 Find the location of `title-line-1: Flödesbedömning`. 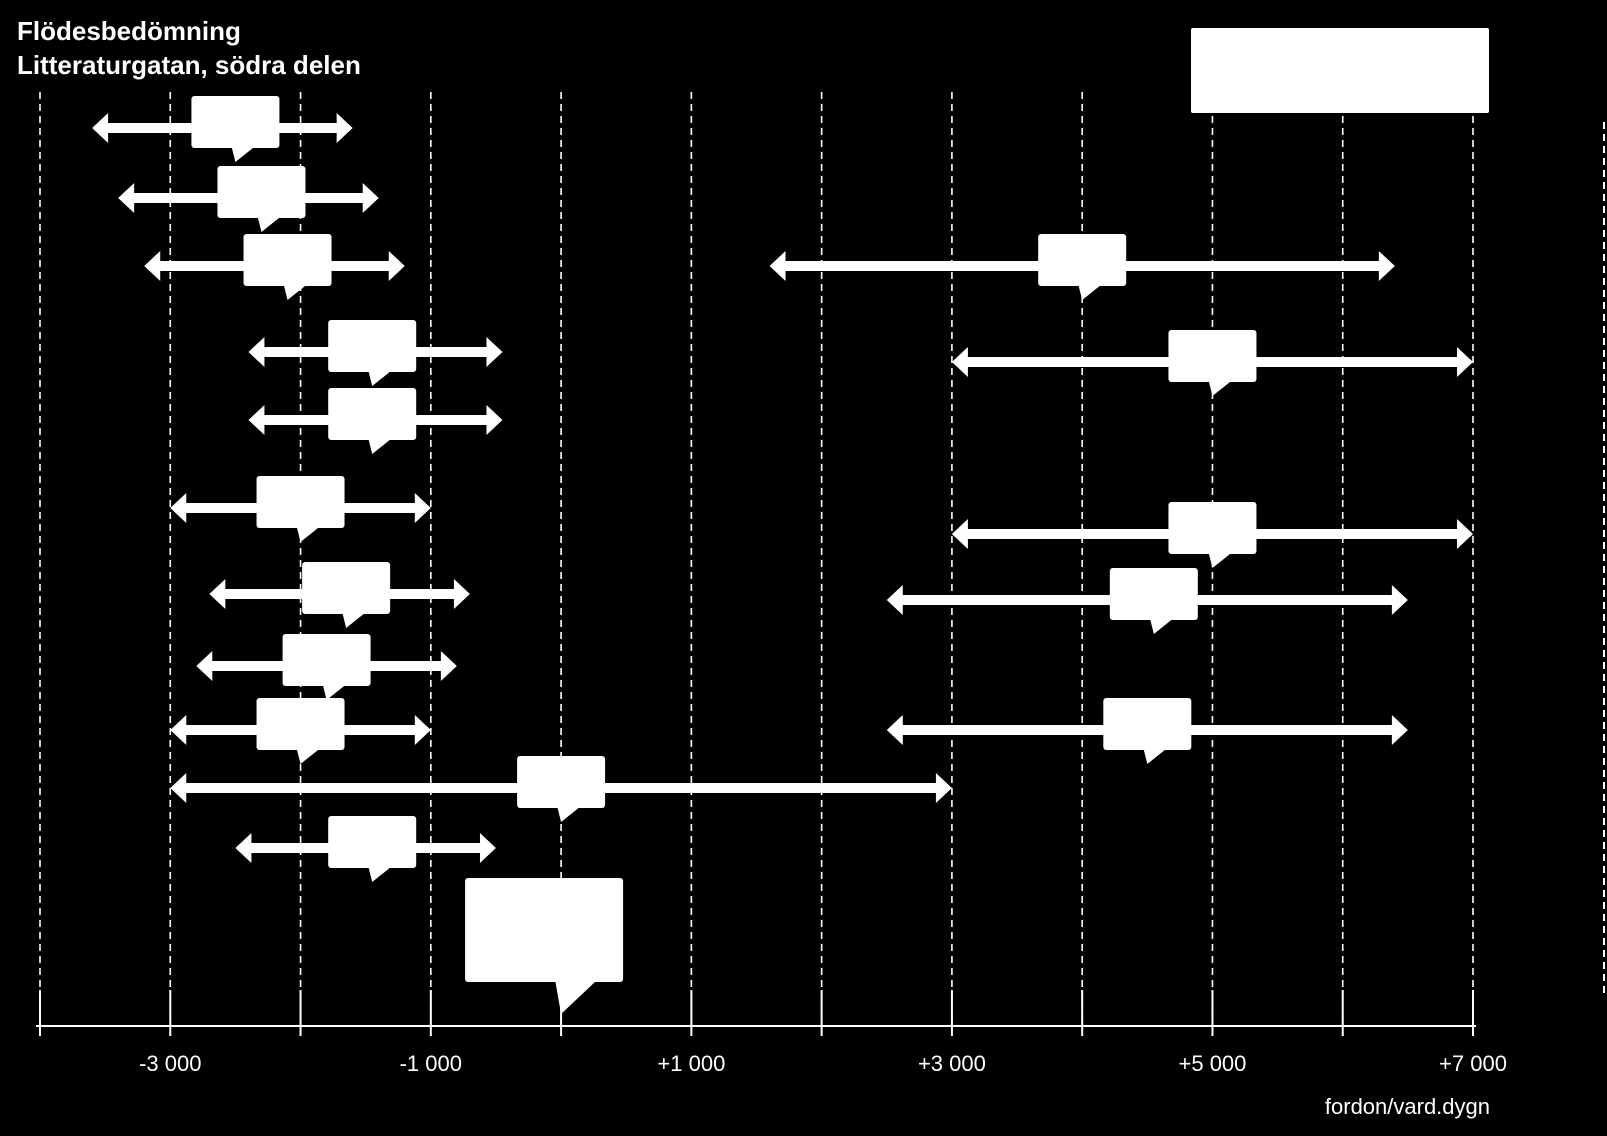

title-line-1: Flödesbedömning is located at coordinates (129, 31).